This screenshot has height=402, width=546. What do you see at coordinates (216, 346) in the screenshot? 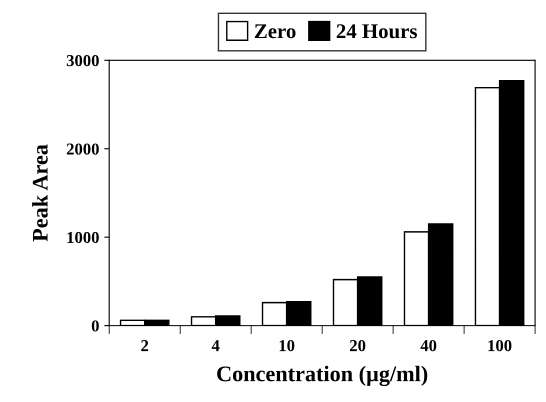
I see `x-tick-label: 4` at bounding box center [216, 346].